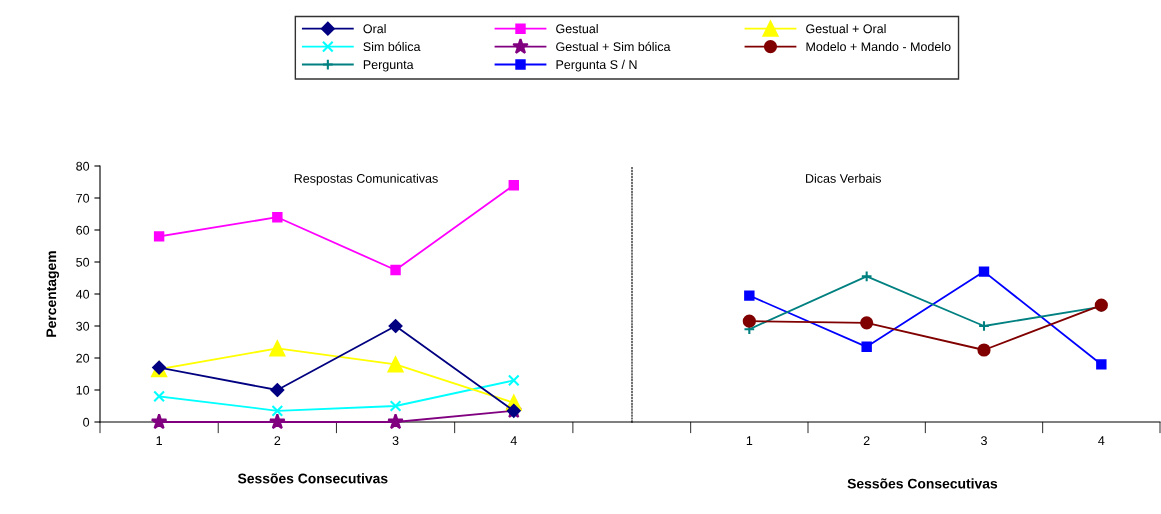 The width and height of the screenshot is (1161, 514). I want to click on y-tick-label: 40, so click(82, 294).